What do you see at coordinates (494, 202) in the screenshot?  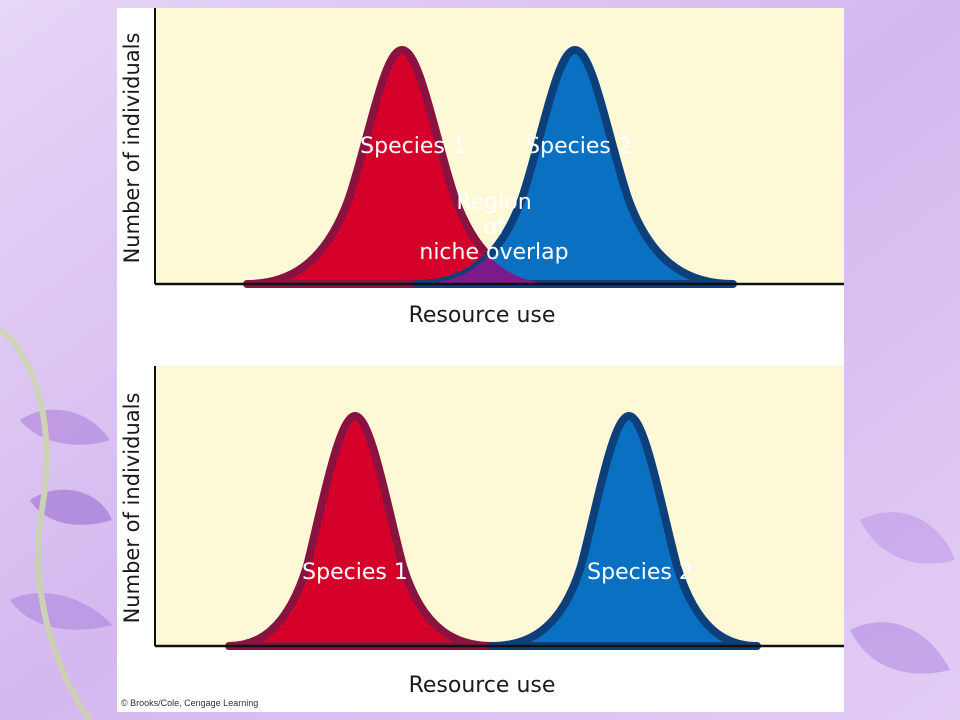 I see `overlap-label-line-1: Region` at bounding box center [494, 202].